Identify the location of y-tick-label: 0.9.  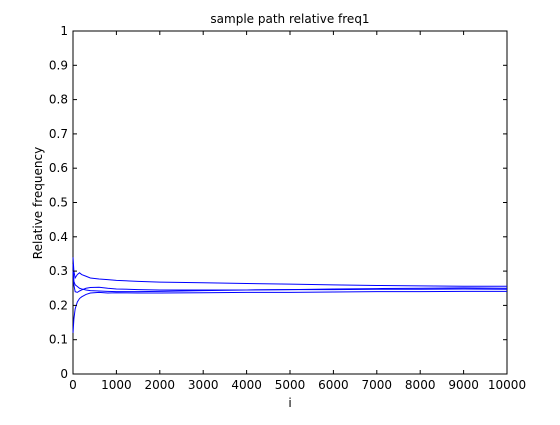
(58, 65).